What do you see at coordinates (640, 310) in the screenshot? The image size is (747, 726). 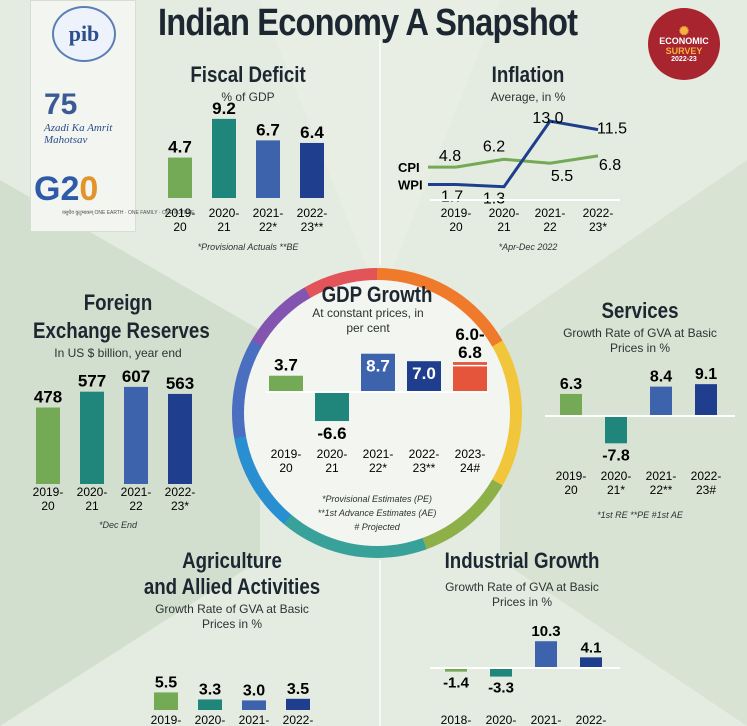 I see `services-heading: Services` at bounding box center [640, 310].